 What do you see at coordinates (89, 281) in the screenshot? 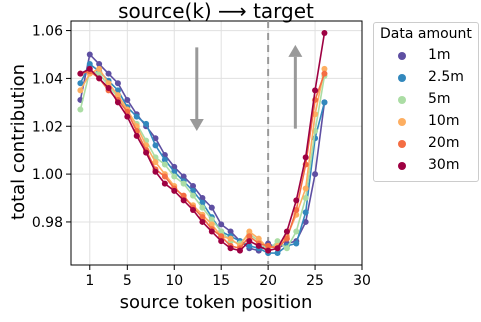
I see `x-tick-label: 1` at bounding box center [89, 281].